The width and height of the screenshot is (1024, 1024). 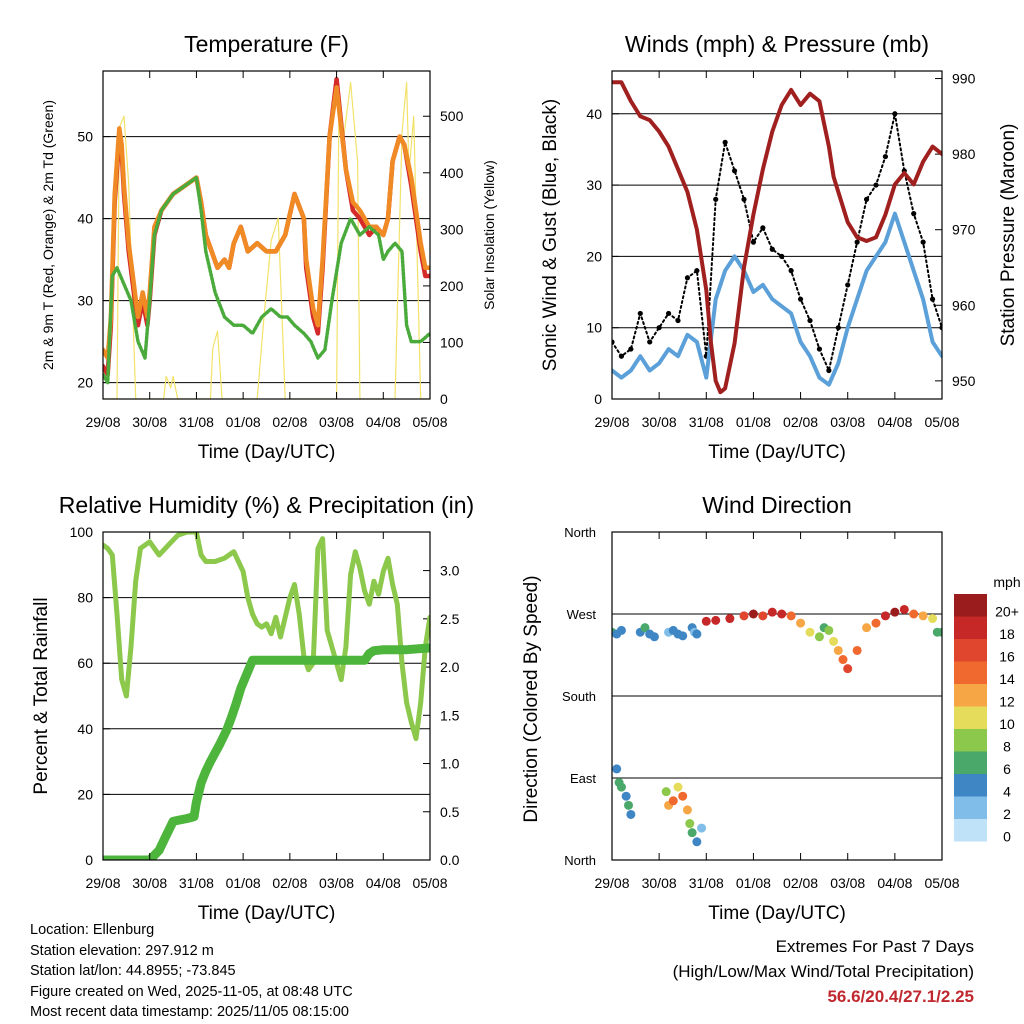 I want to click on direction-xtick-label: 04/08, so click(x=894, y=883).